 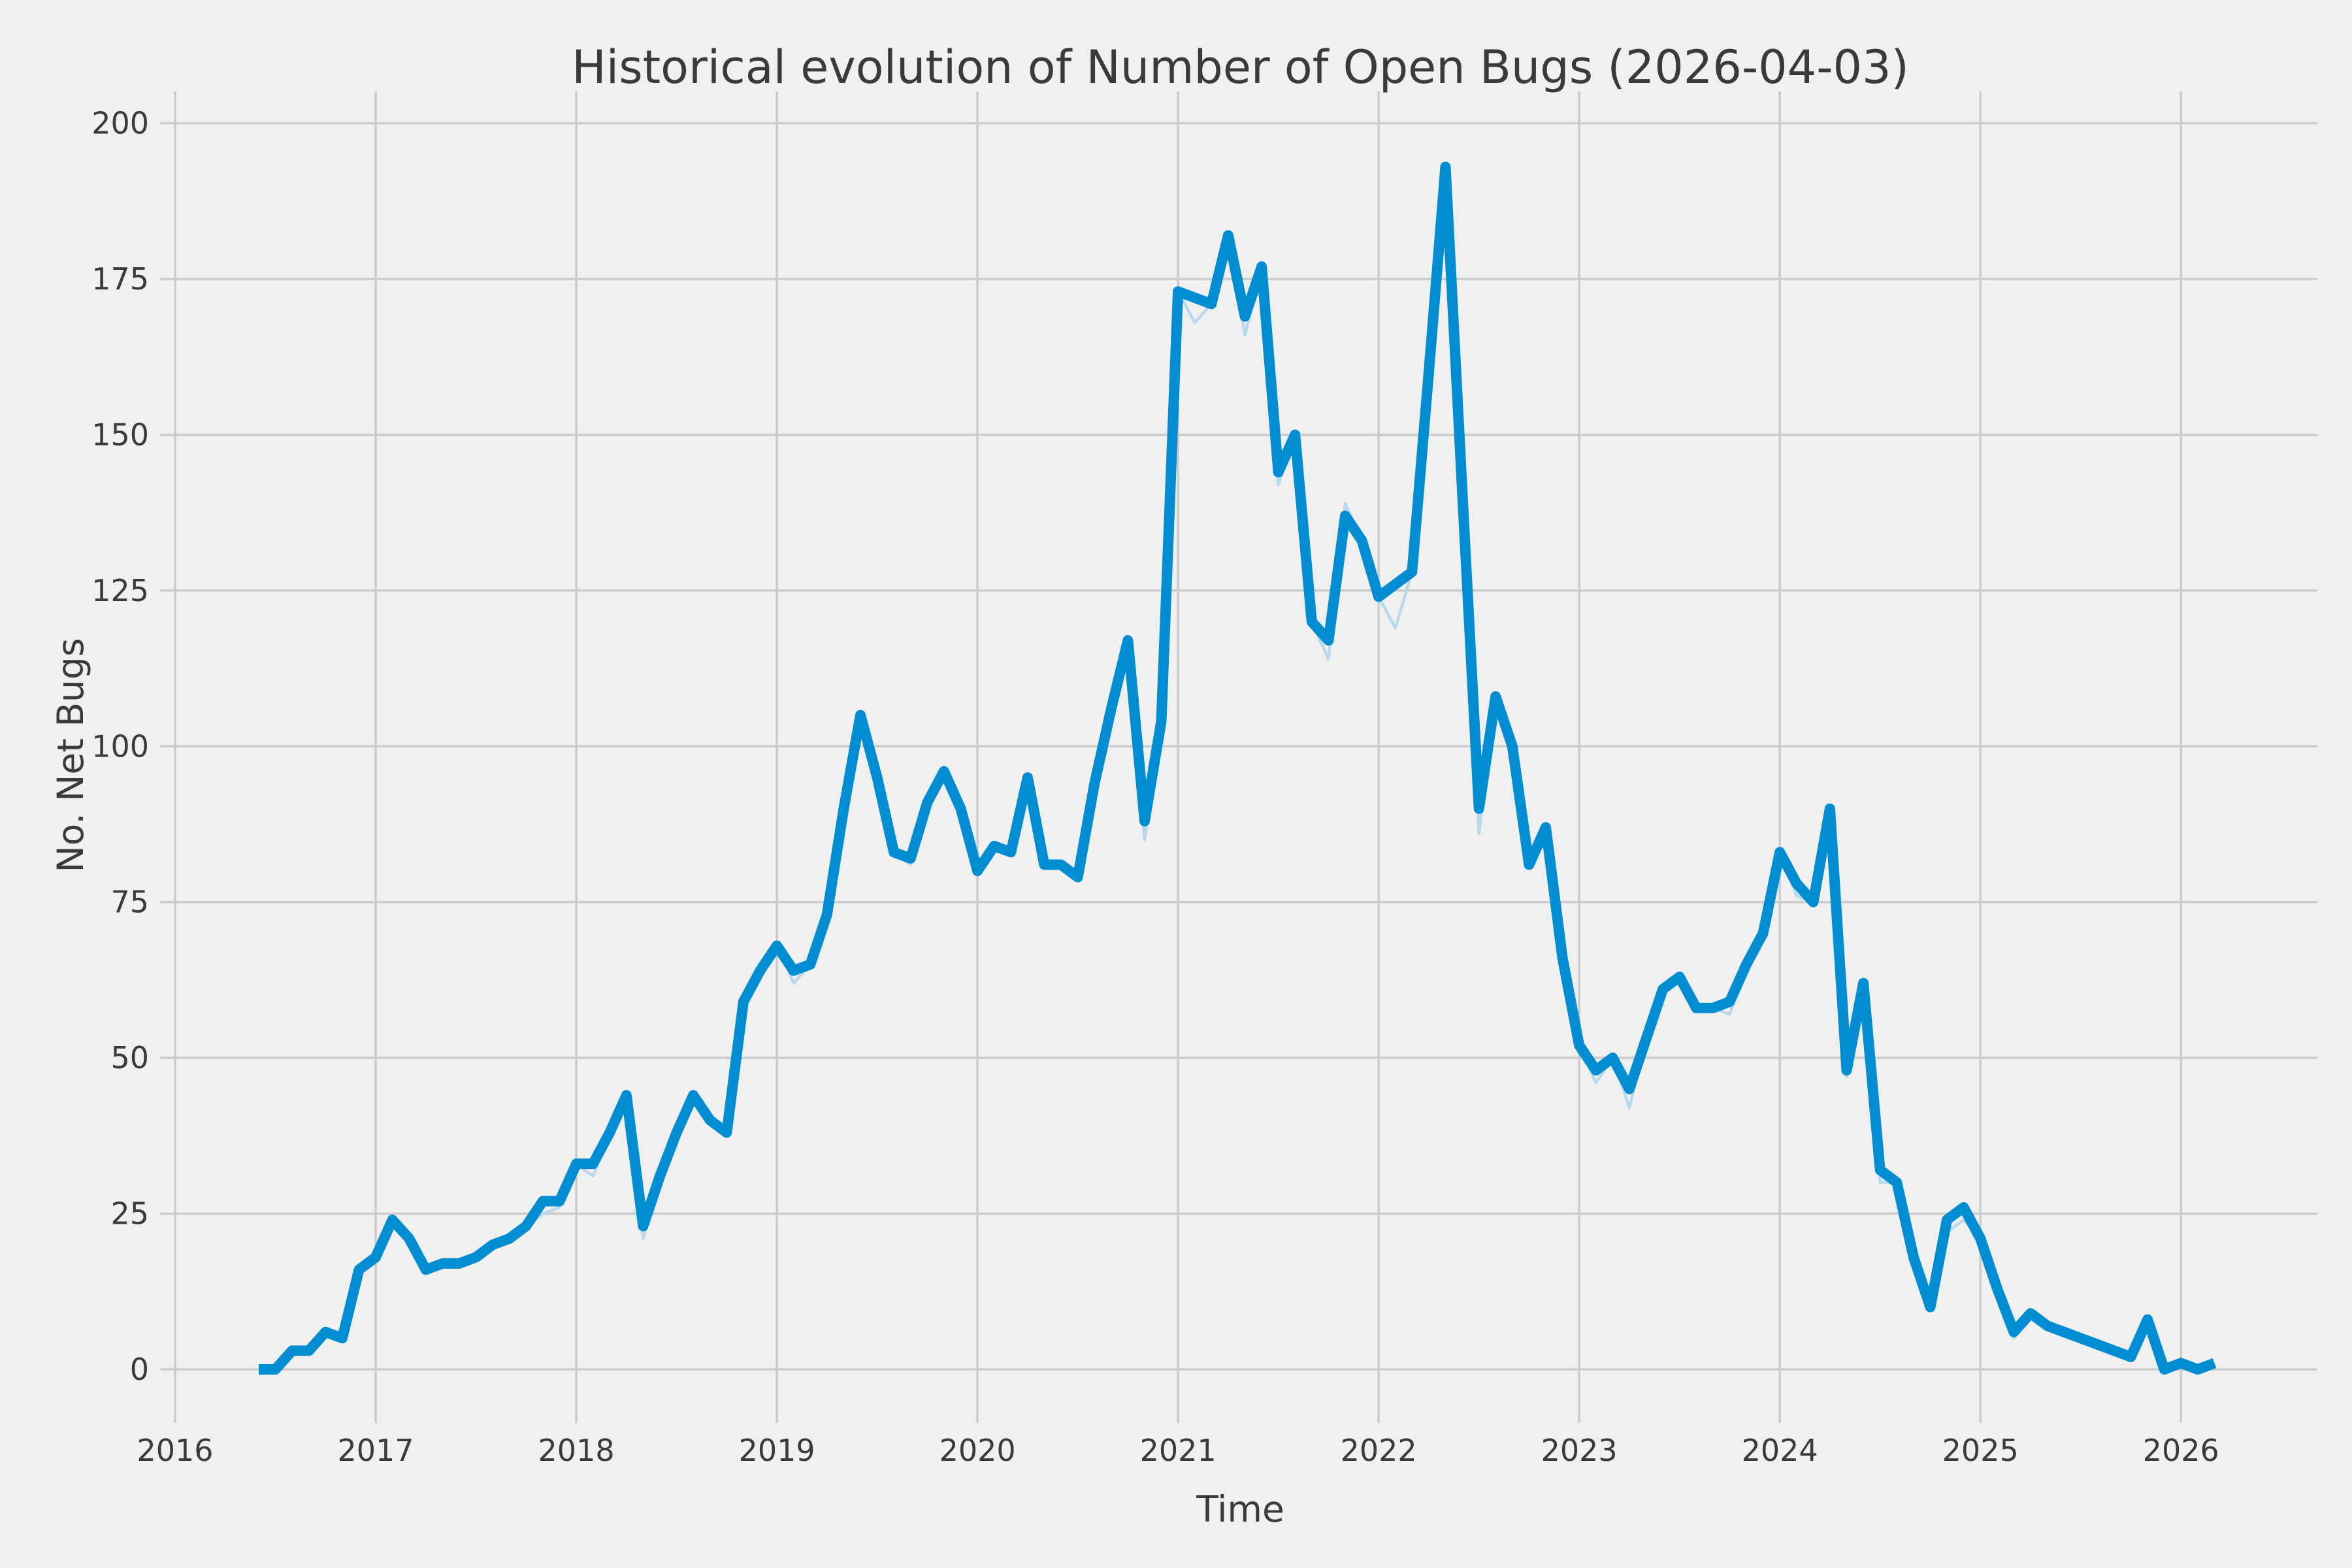 I want to click on y-tick-label: 200, so click(x=120, y=123).